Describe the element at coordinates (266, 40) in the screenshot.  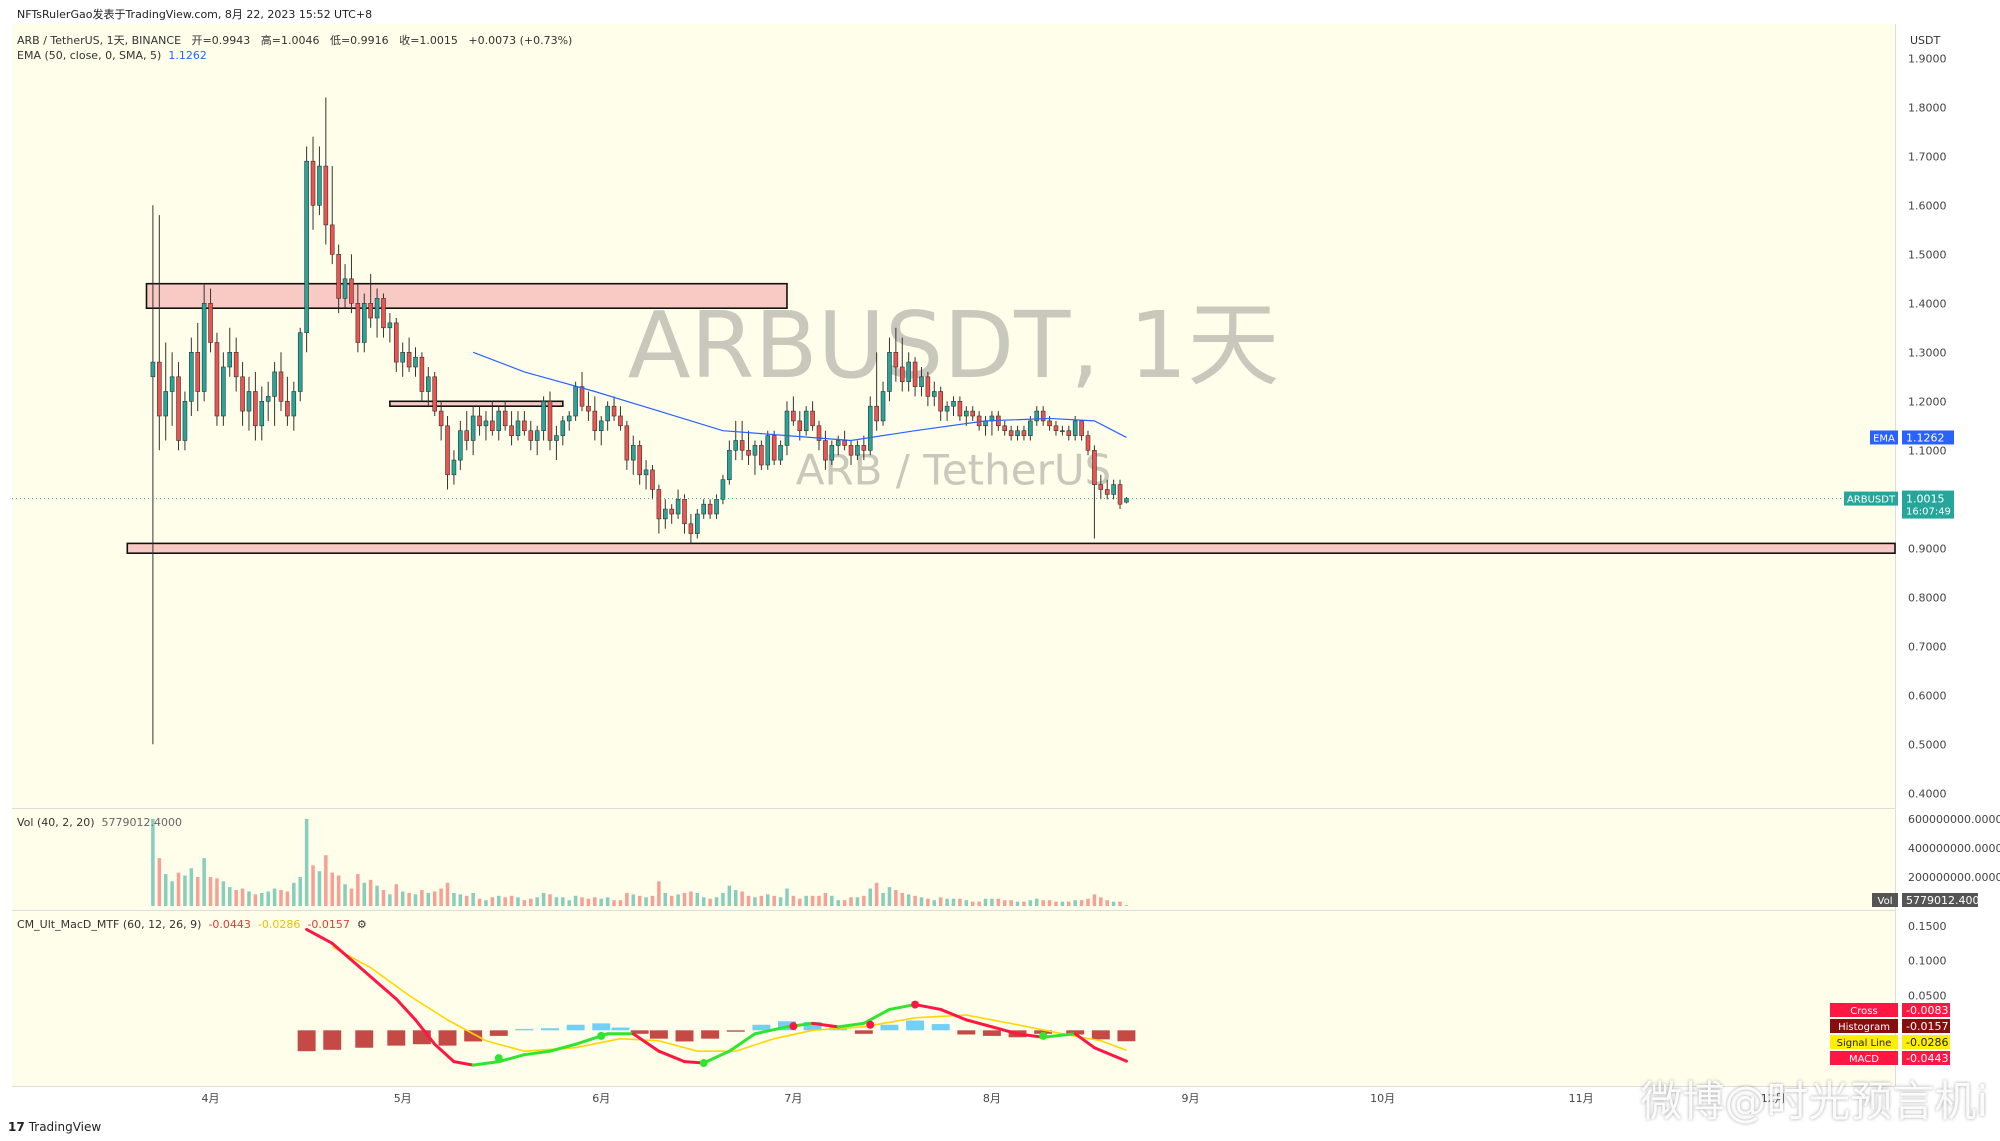
I see `ohlc-high-label: 高` at that location.